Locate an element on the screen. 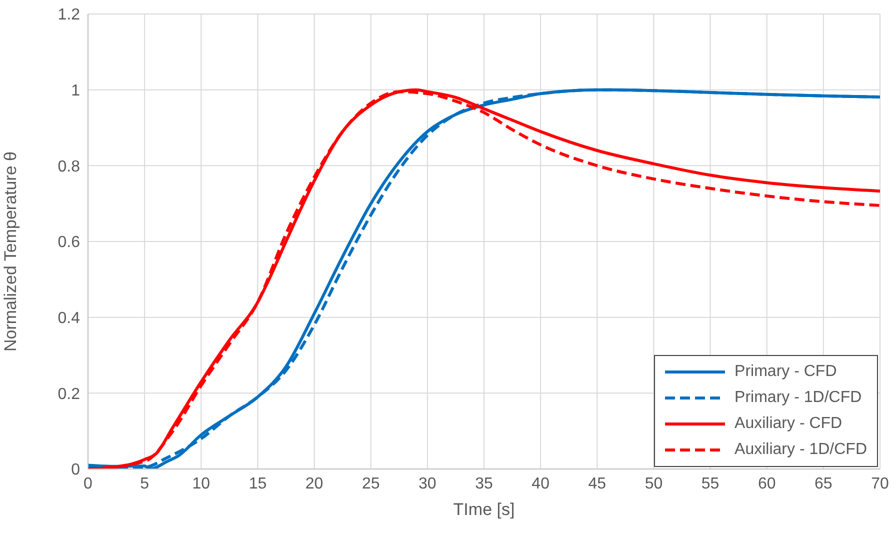 The height and width of the screenshot is (539, 896). y-tick-label: 0.6 is located at coordinates (69, 243).